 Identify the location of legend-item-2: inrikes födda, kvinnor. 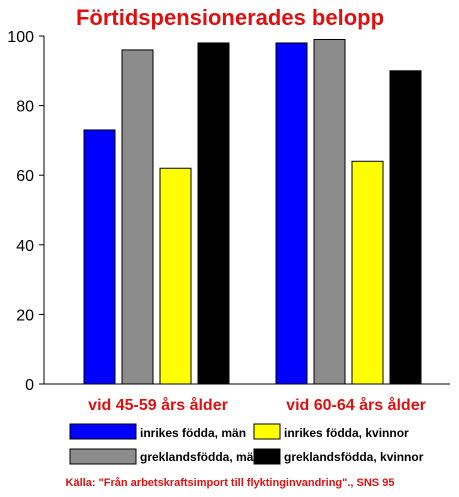
(331, 431).